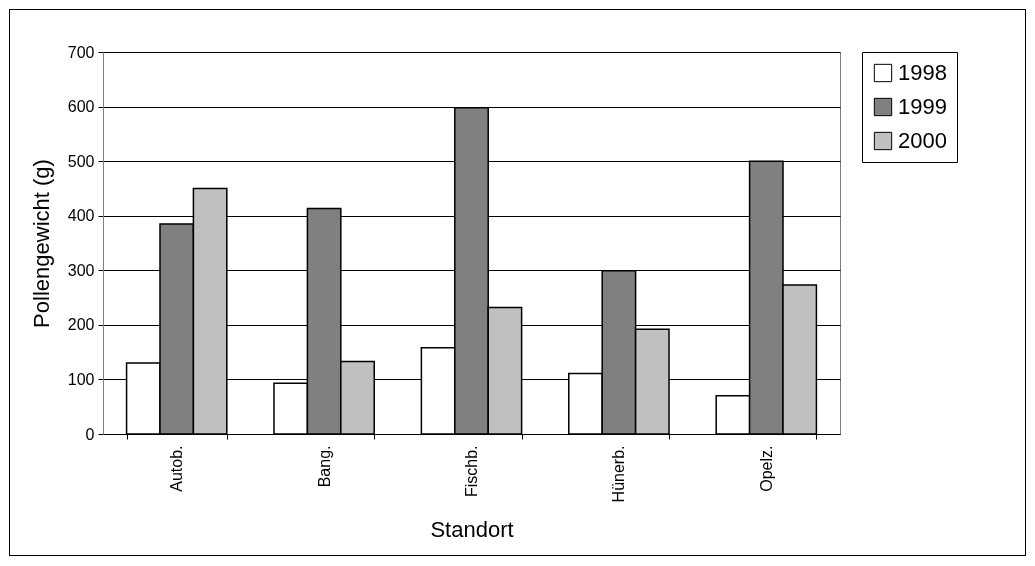 The image size is (1035, 566). Describe the element at coordinates (922, 106) in the screenshot. I see `legend-label: 1999` at that location.